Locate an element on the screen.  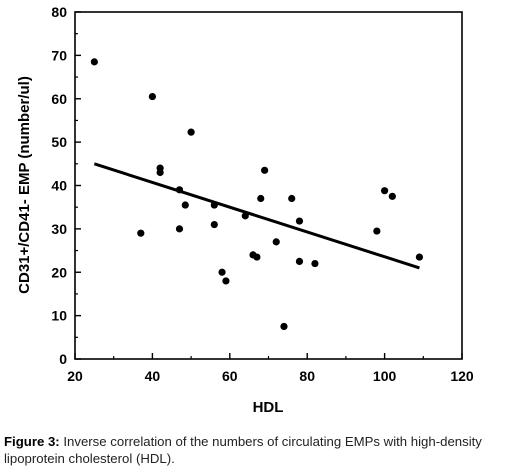
y-tick-label: 50 is located at coordinates (59, 142).